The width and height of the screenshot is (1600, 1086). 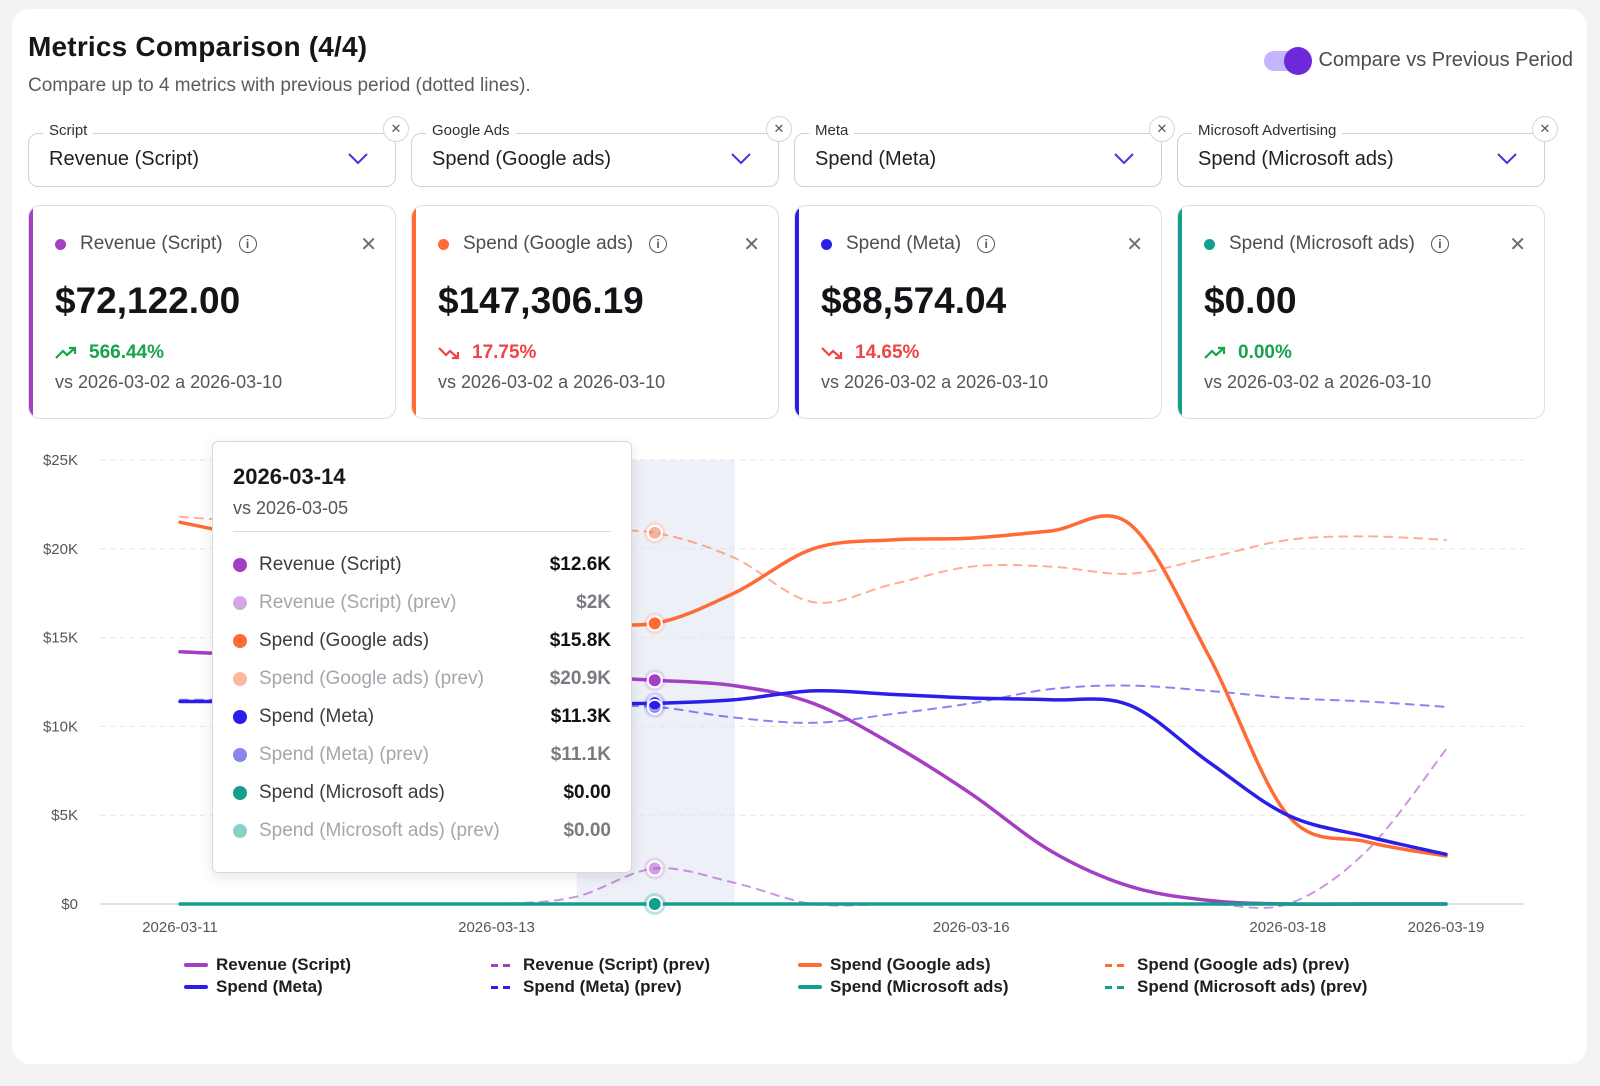 I want to click on compare-toggle, so click(x=1288, y=60).